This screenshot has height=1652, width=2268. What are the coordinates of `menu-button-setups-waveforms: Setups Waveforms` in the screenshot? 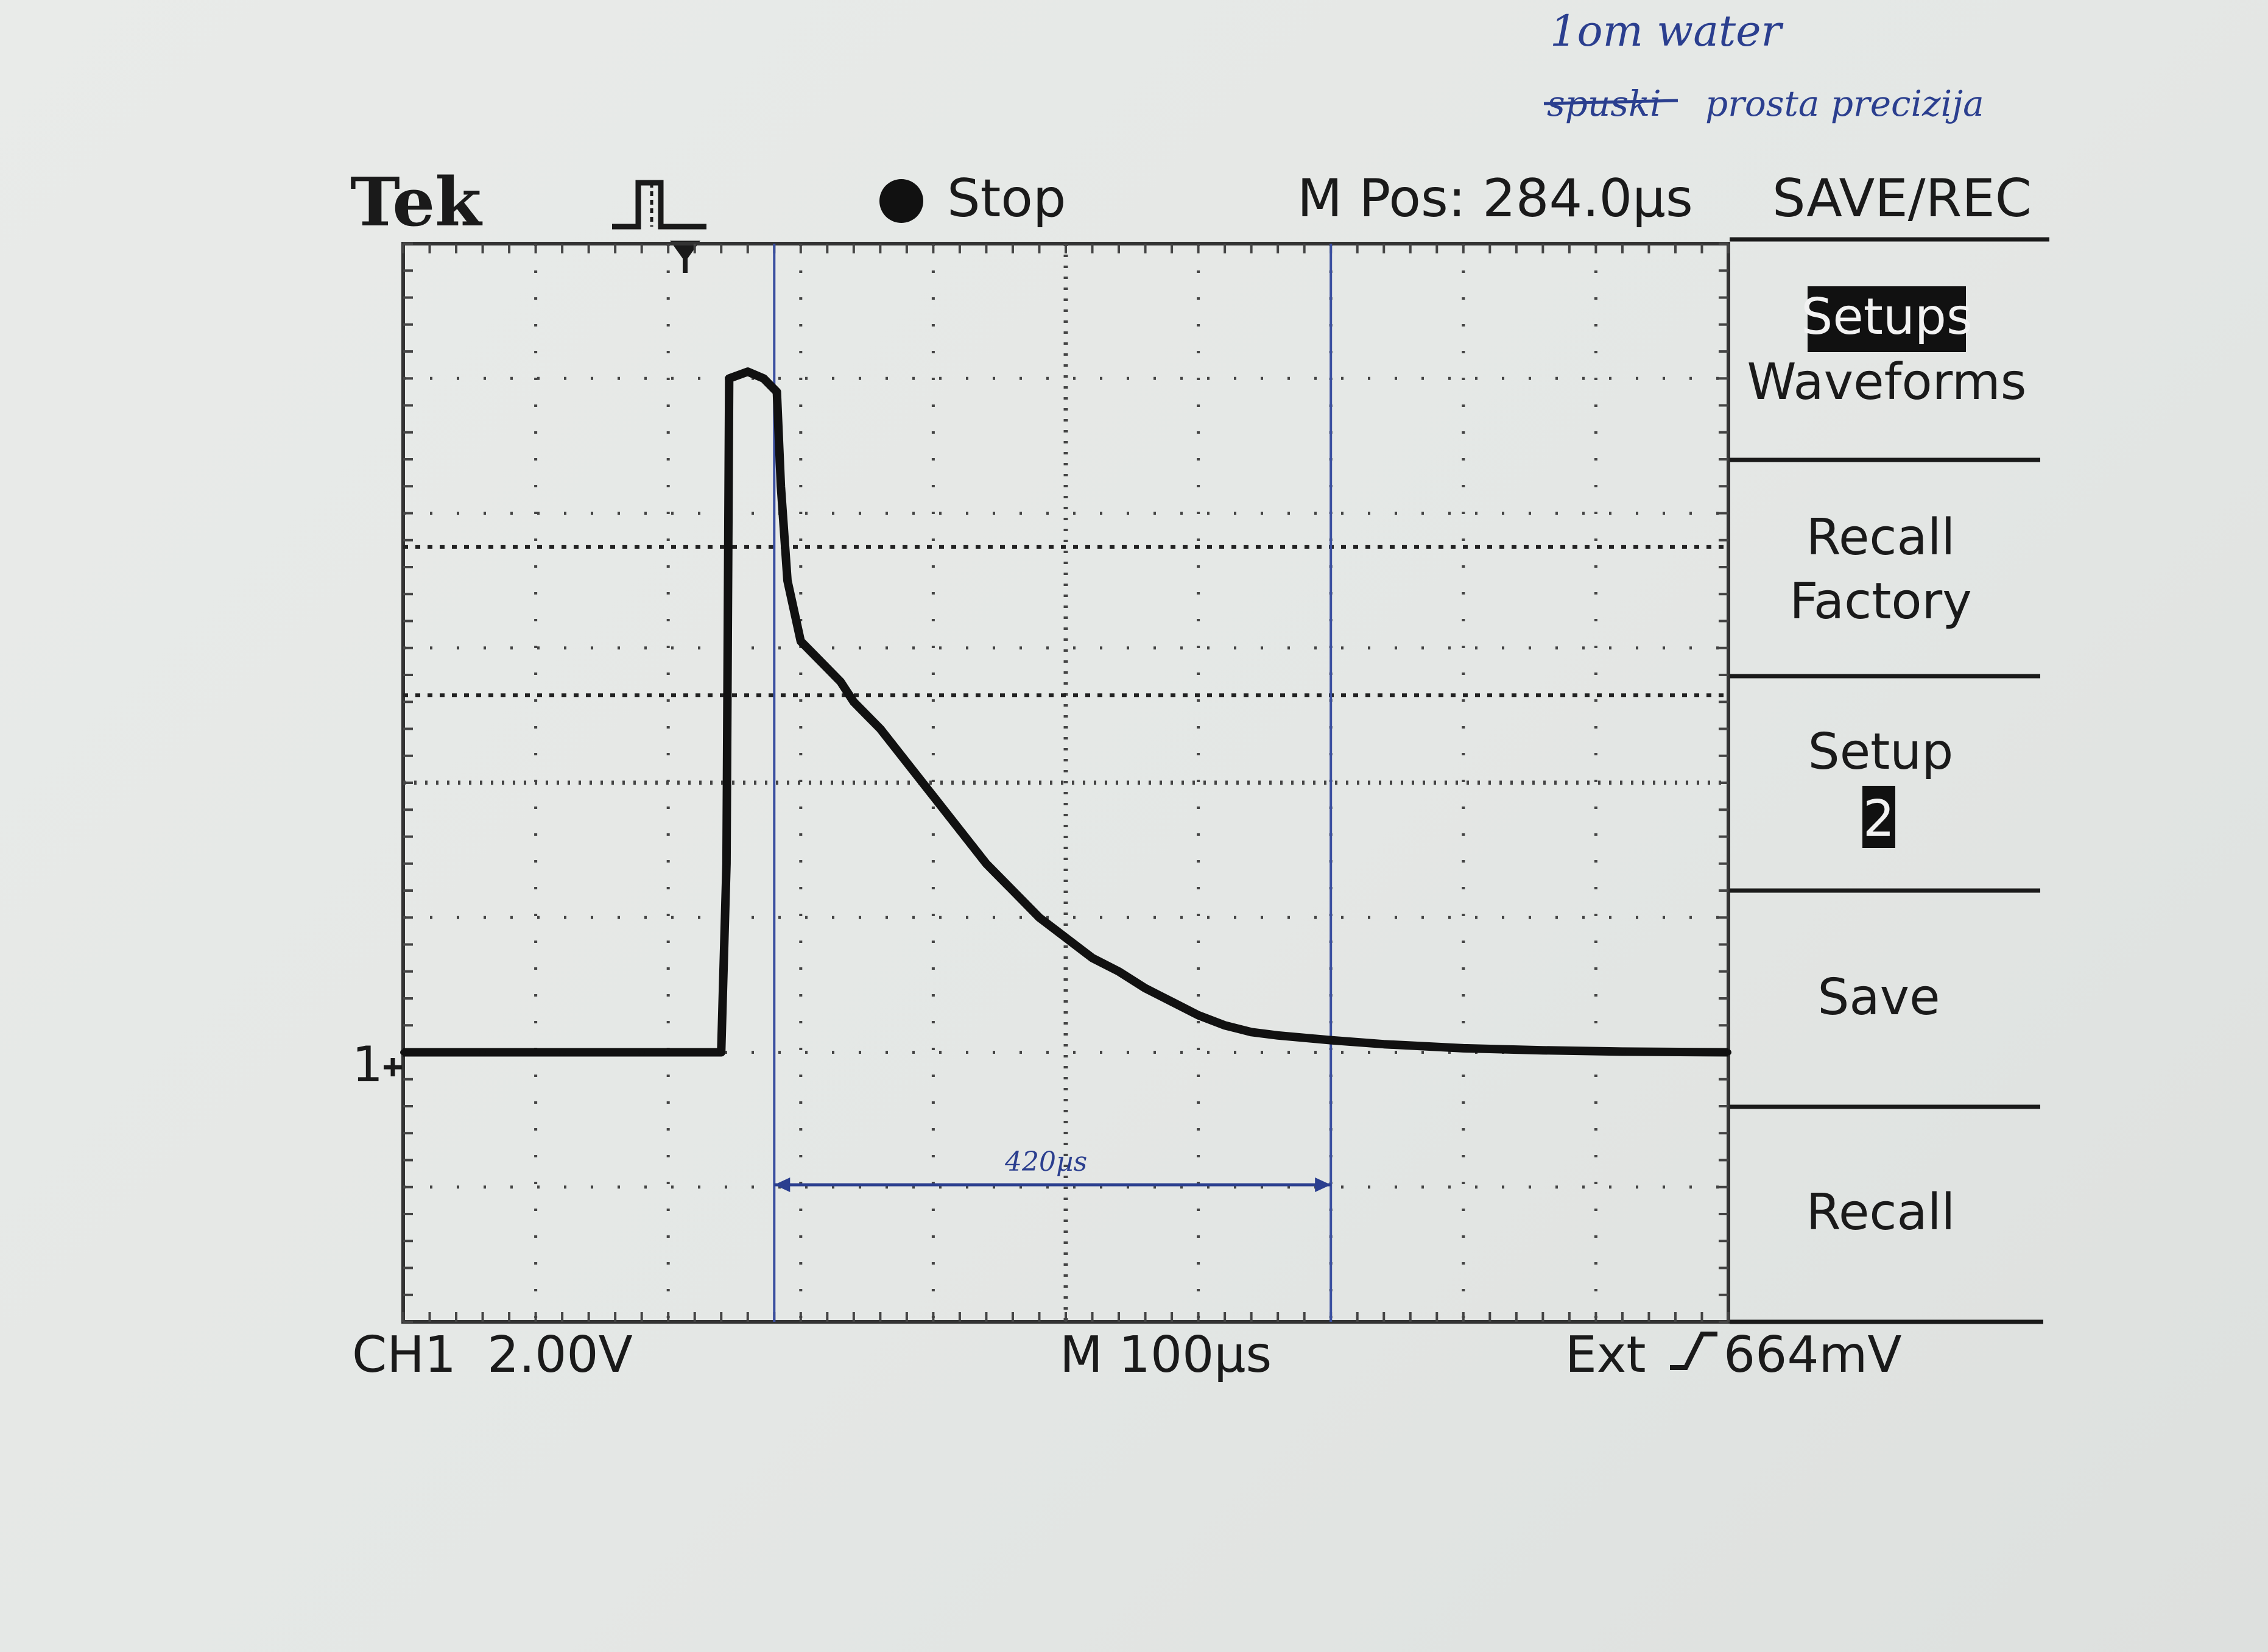 It's located at (1887, 348).